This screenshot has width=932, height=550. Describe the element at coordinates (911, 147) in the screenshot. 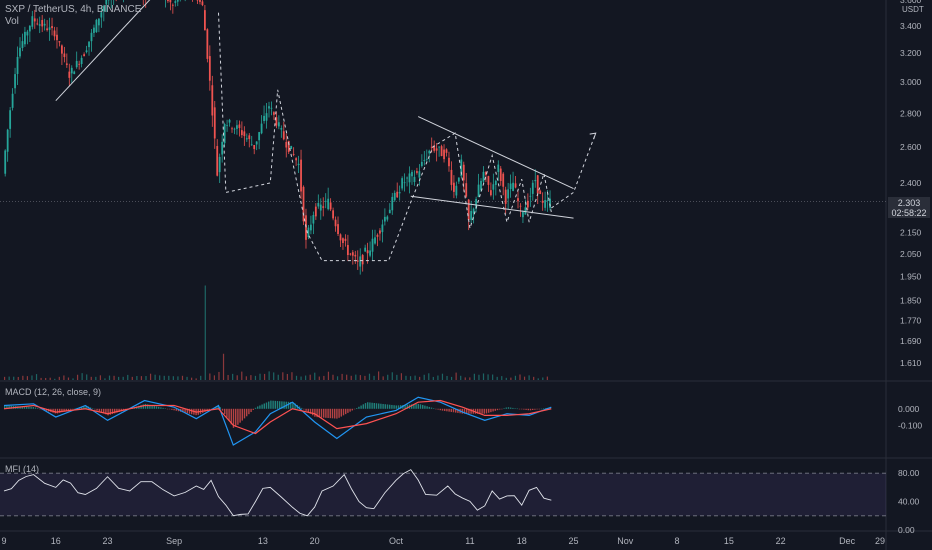

I see `price-tick-label: 2.600` at that location.